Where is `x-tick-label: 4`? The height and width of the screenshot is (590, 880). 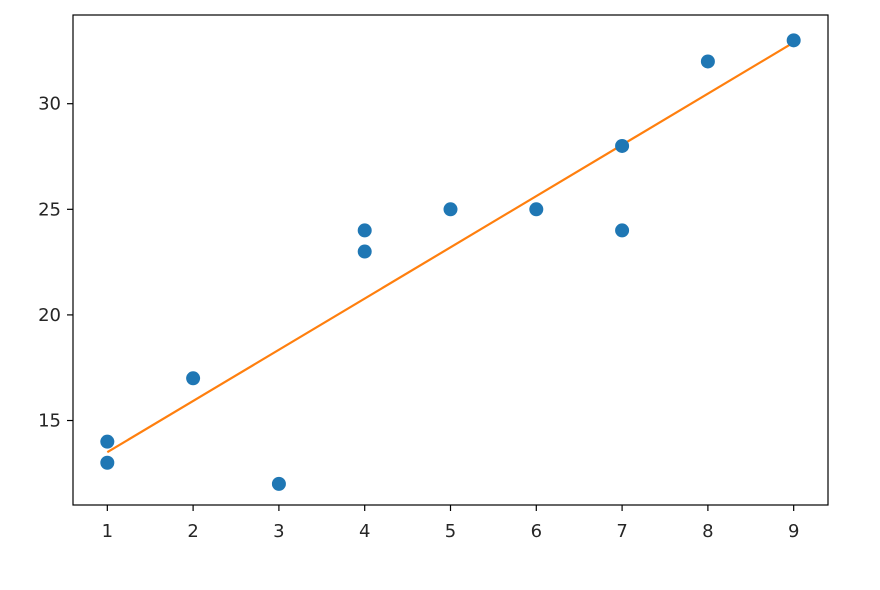
x-tick-label: 4 is located at coordinates (364, 531).